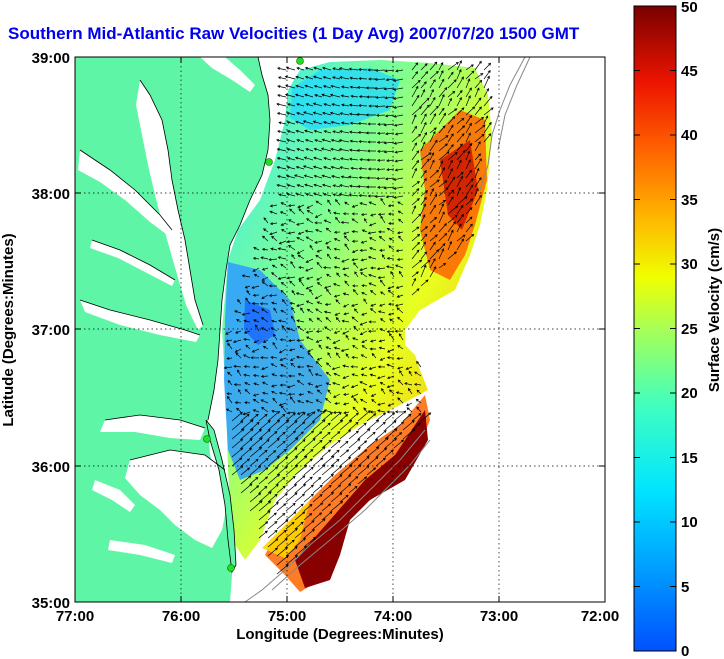 The image size is (724, 659). What do you see at coordinates (689, 71) in the screenshot?
I see `colorbar-tick-label: 45` at bounding box center [689, 71].